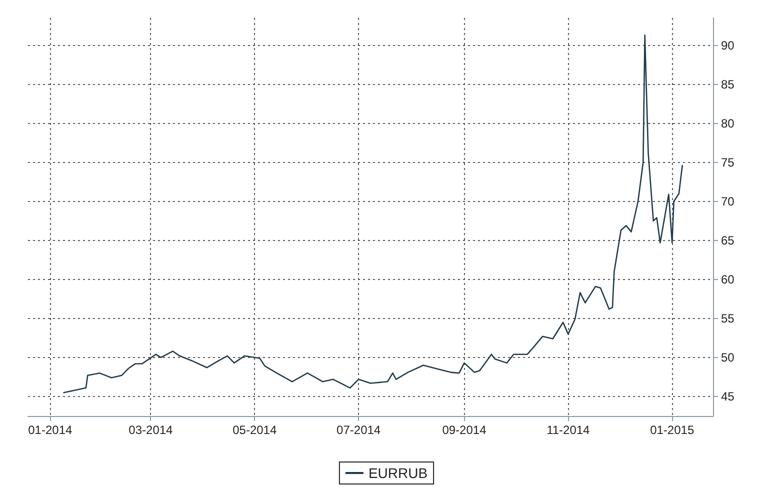  I want to click on y-tick-label: 60, so click(728, 279).